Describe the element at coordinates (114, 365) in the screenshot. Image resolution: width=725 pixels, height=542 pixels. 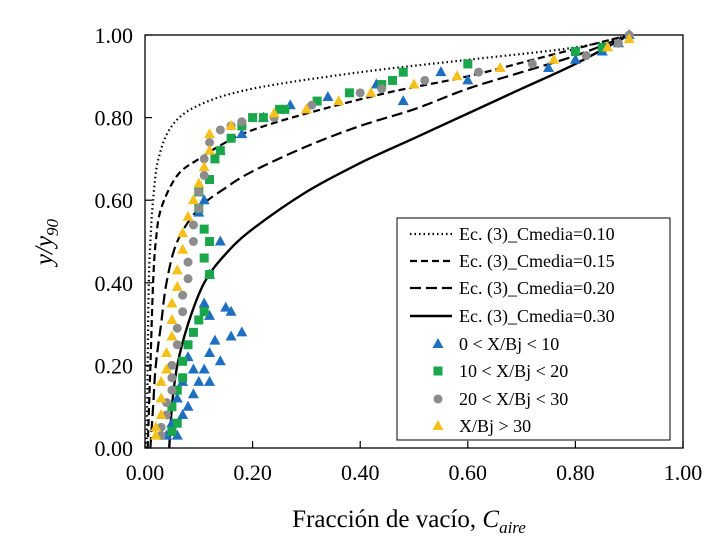
I see `y-tick-label: 0.20` at that location.